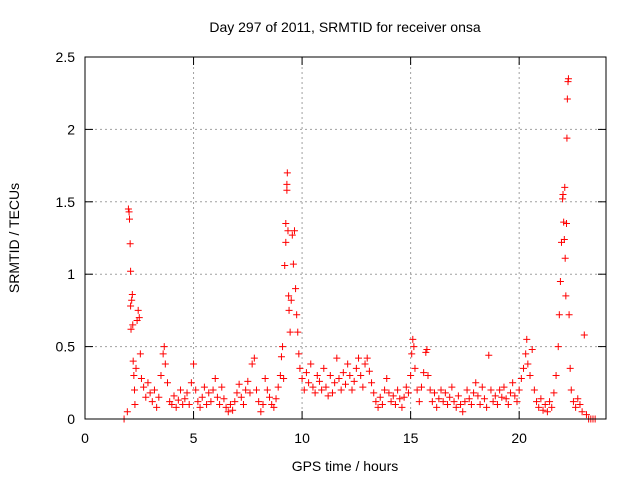 The width and height of the screenshot is (640, 480). What do you see at coordinates (345, 466) in the screenshot?
I see `x-axis-label: GPS time / hours` at bounding box center [345, 466].